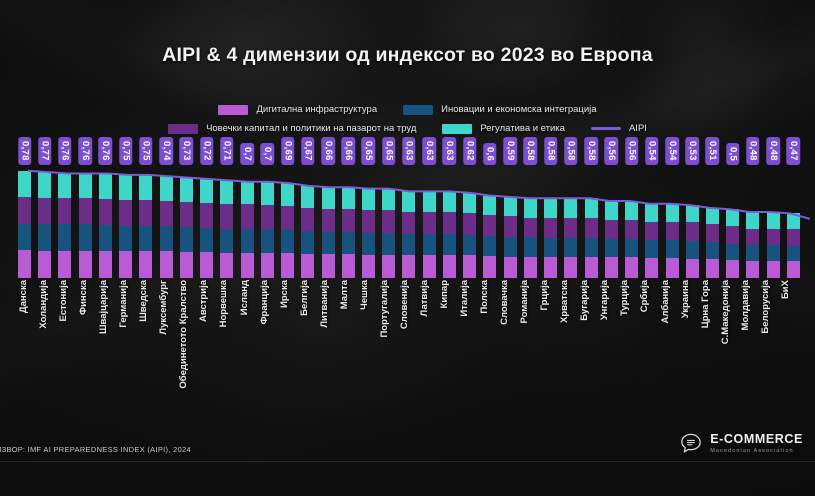 Image resolution: width=815 pixels, height=496 pixels. Describe the element at coordinates (712, 151) in the screenshot. I see `bar-value-label: 0,51` at that location.